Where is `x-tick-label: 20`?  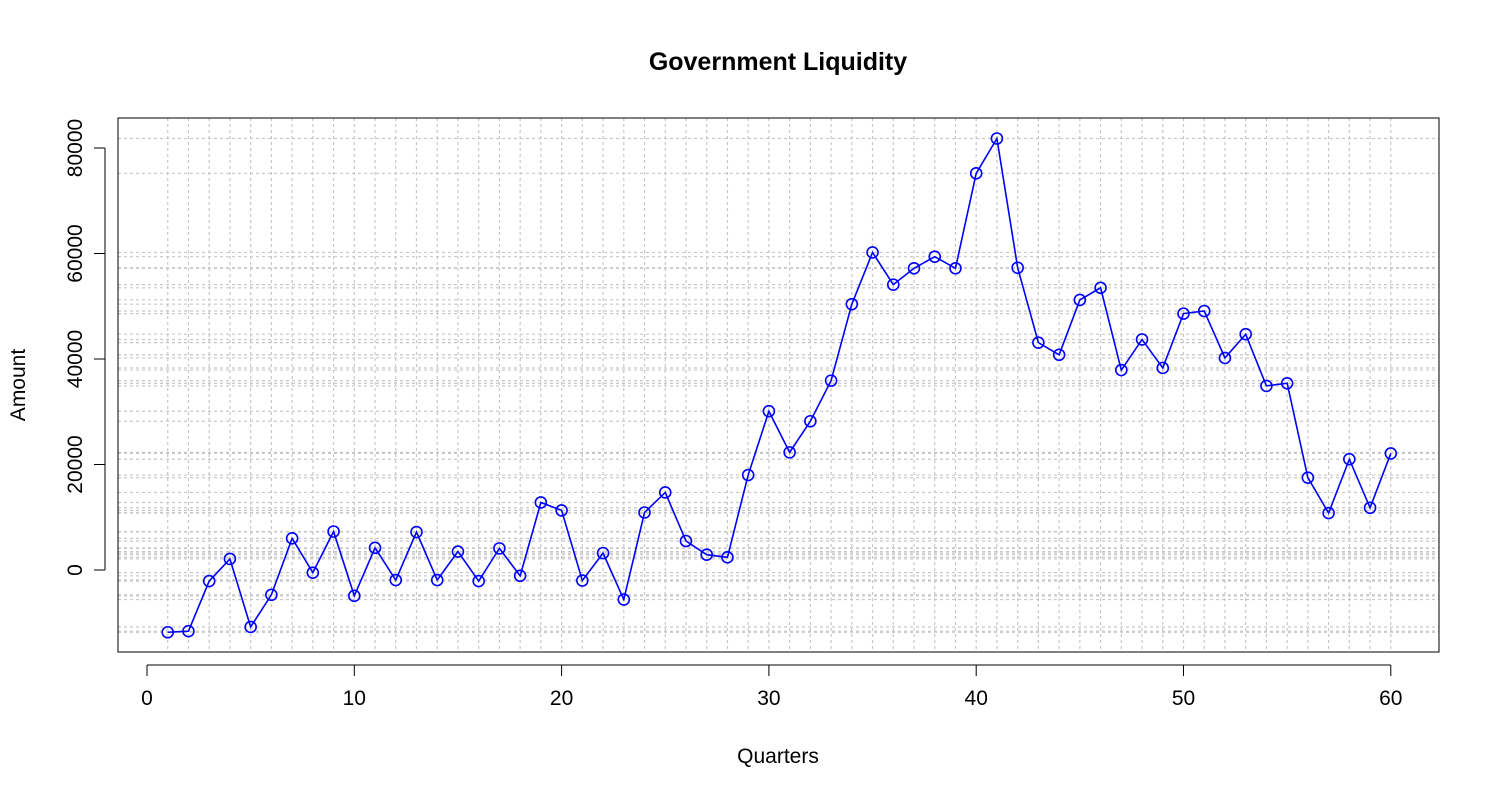 x-tick-label: 20 is located at coordinates (561, 698).